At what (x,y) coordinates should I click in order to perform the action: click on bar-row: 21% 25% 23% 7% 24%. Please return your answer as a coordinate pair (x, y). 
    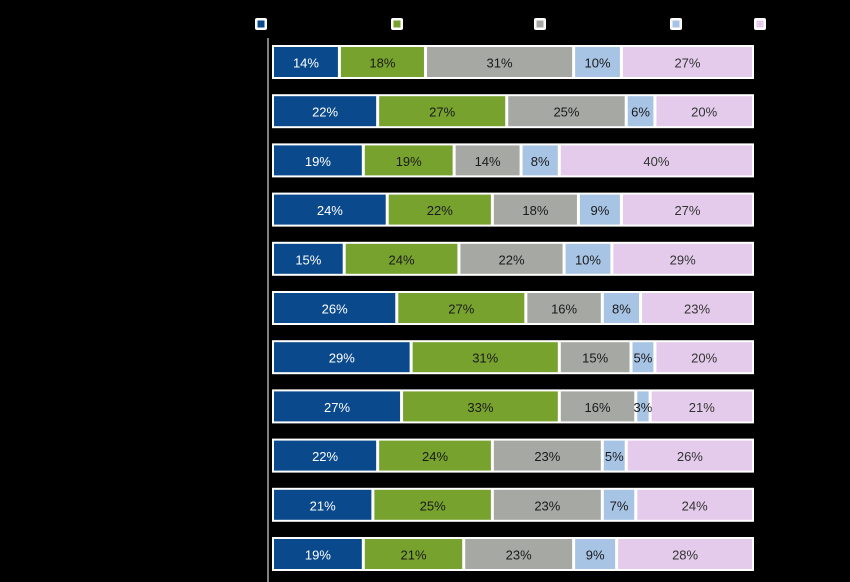
    Looking at the image, I should click on (513, 504).